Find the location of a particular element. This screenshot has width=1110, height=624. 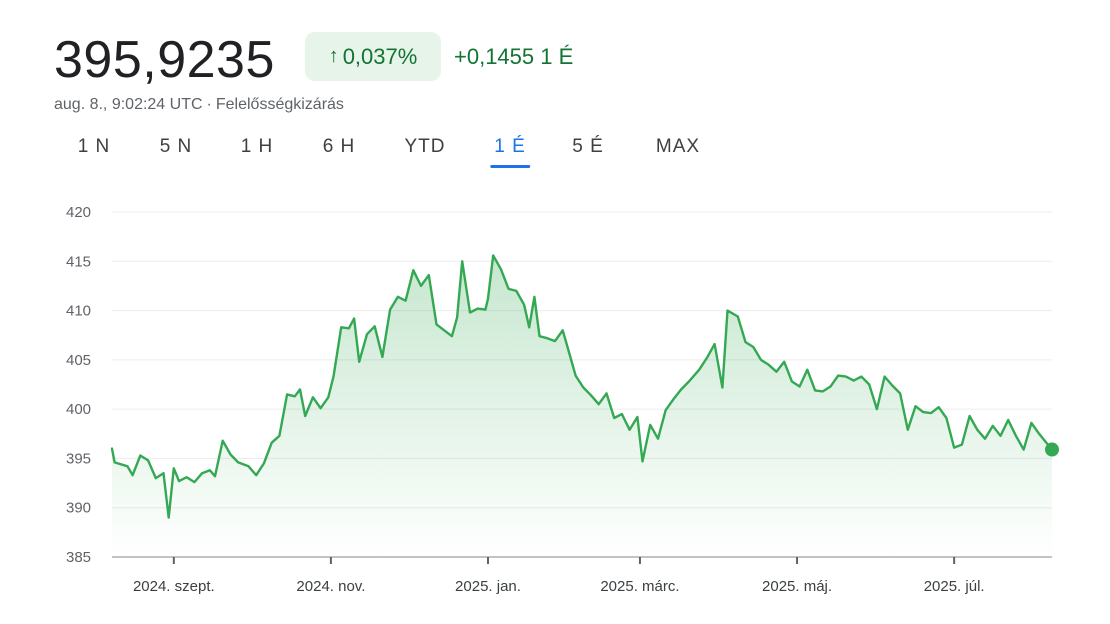

timestamp: aug. 8., 9:02:24 UTC is located at coordinates (128, 104).